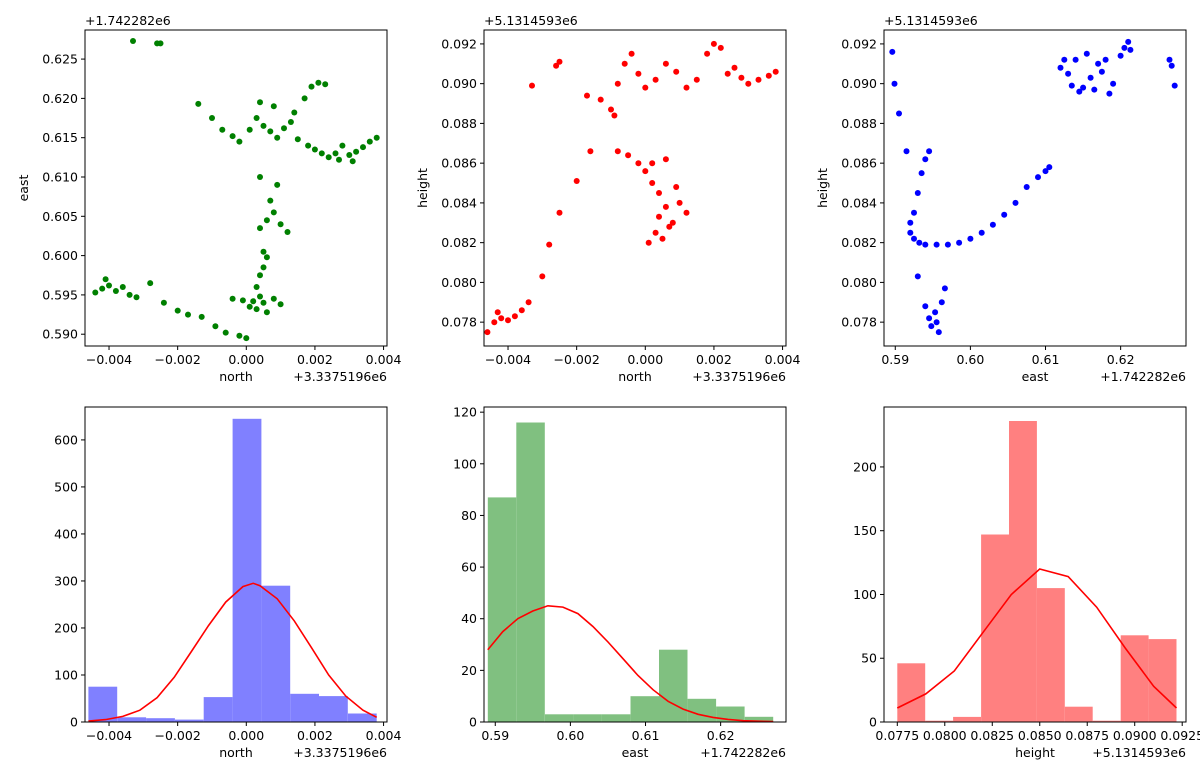 The image size is (1200, 780). Describe the element at coordinates (1040, 735) in the screenshot. I see `x-tick-label: 0.0850` at that location.